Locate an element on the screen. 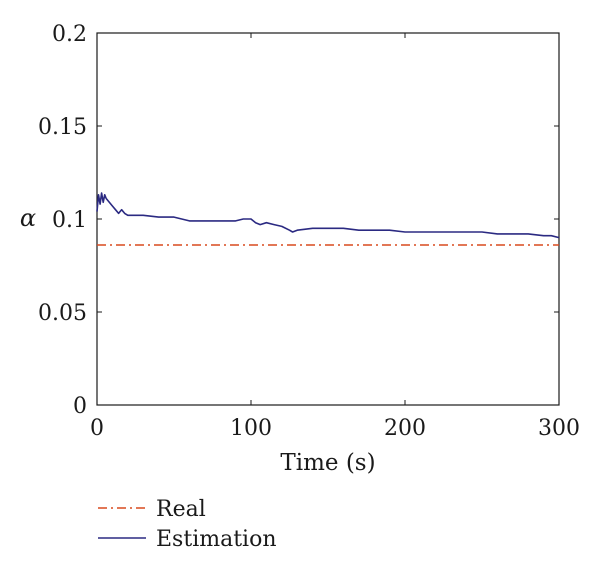 The width and height of the screenshot is (600, 568). series-layer is located at coordinates (328, 219).